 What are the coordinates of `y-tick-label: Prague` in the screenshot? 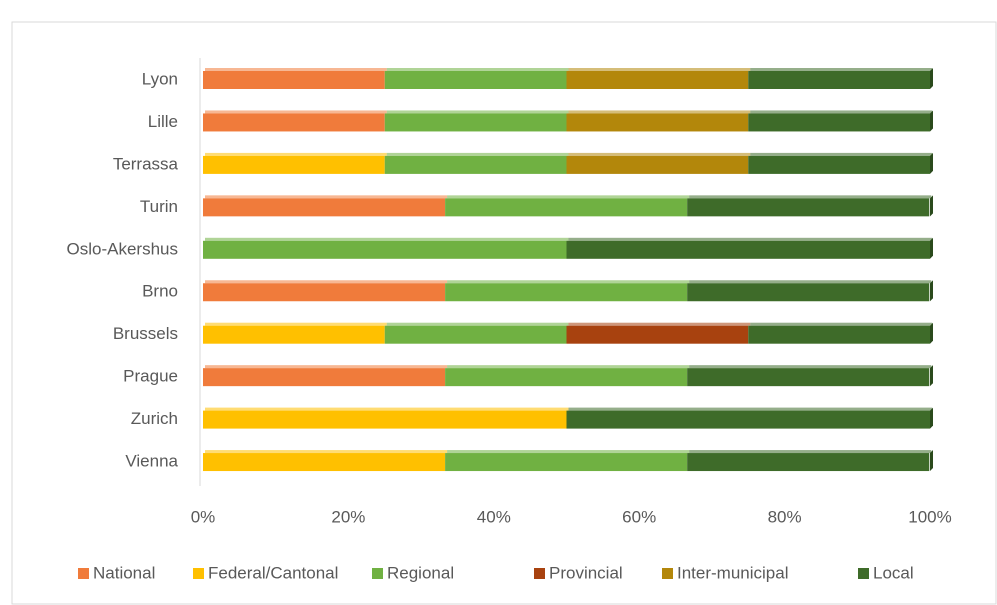 It's located at (150, 376).